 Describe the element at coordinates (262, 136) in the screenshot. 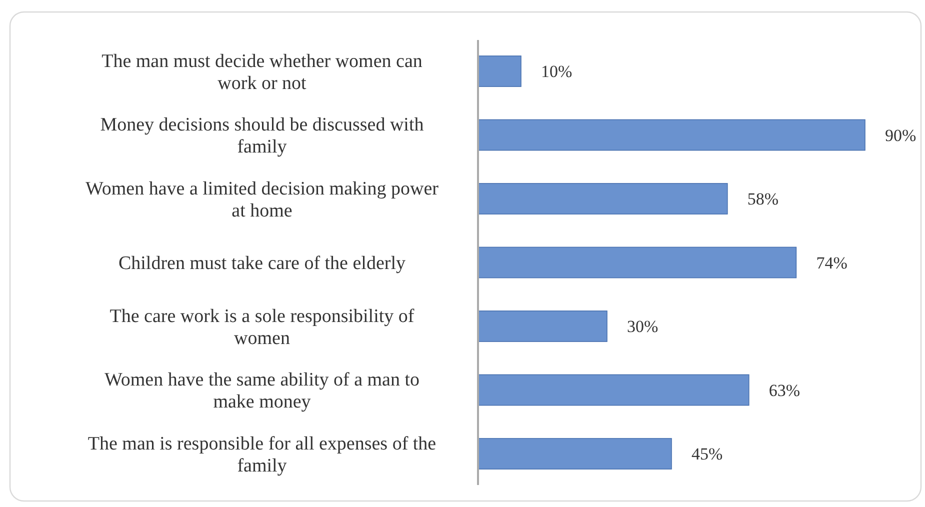

I see `y-tick-label: Money decisions should be discussed with family` at that location.